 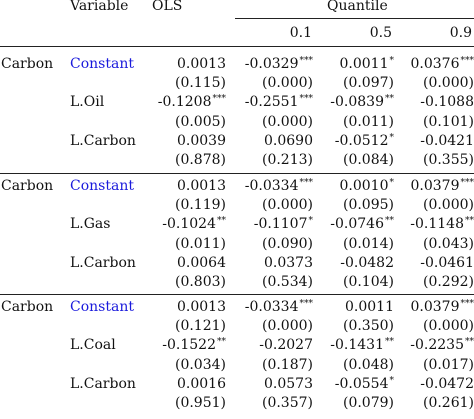 What do you see at coordinates (288, 140) in the screenshot?
I see `cell-value: 0.0690` at bounding box center [288, 140].